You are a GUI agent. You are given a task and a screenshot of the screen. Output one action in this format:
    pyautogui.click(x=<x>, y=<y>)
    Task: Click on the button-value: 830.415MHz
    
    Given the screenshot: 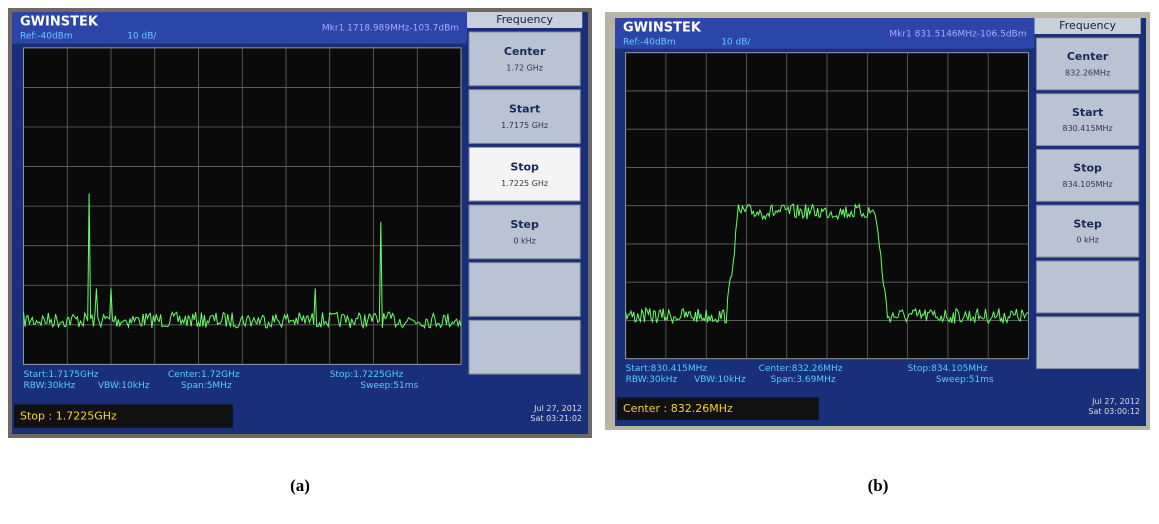 What is the action you would take?
    pyautogui.click(x=1087, y=128)
    